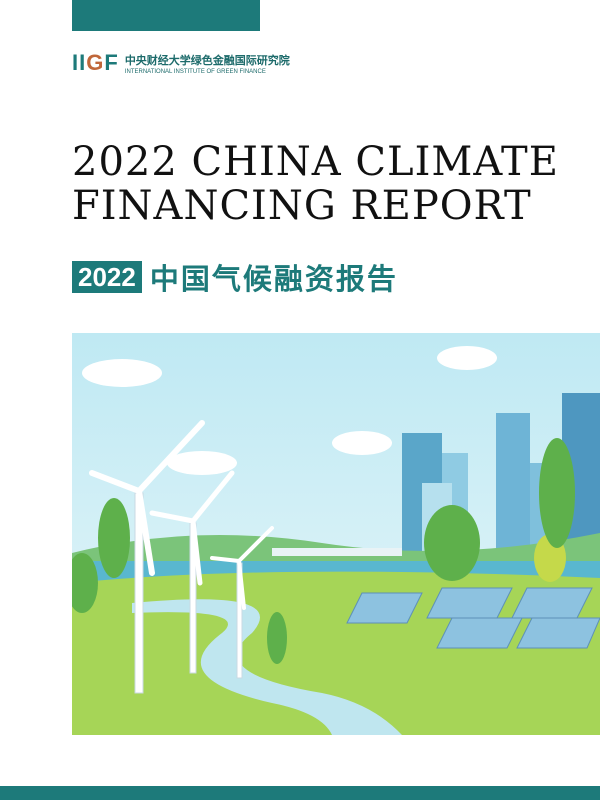 Image resolution: width=600 pixels, height=800 pixels. I want to click on bottom-accent-bar, so click(300, 793).